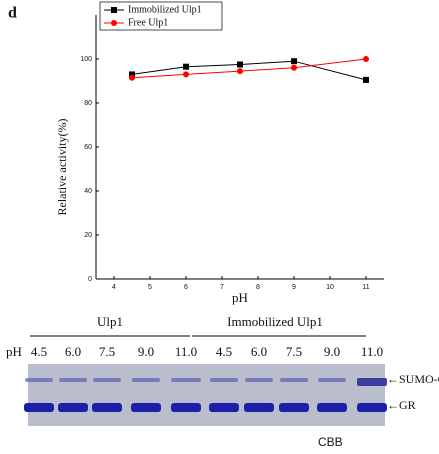 The image size is (439, 454). I want to click on x-tick-label: 9, so click(294, 287).